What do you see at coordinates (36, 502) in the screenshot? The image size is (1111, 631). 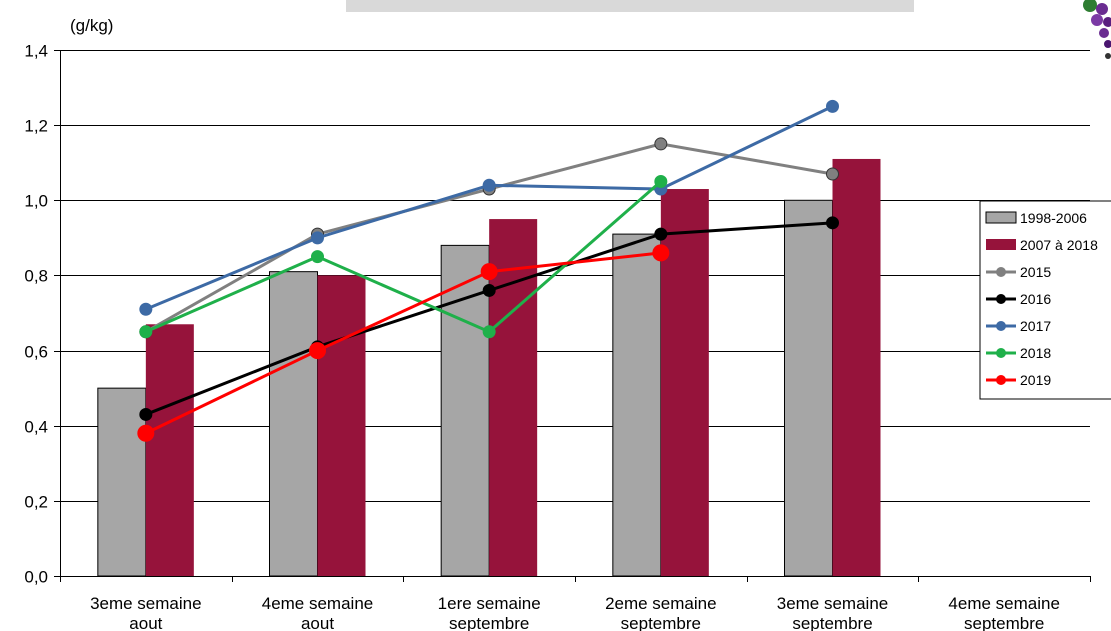 I see `y-tick-label: 0,2` at bounding box center [36, 502].